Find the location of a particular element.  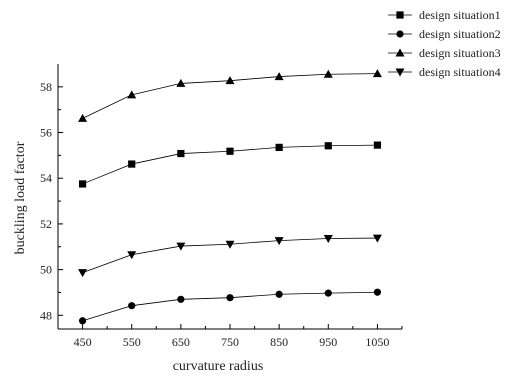

y-tick-label: 54 is located at coordinates (46, 178).